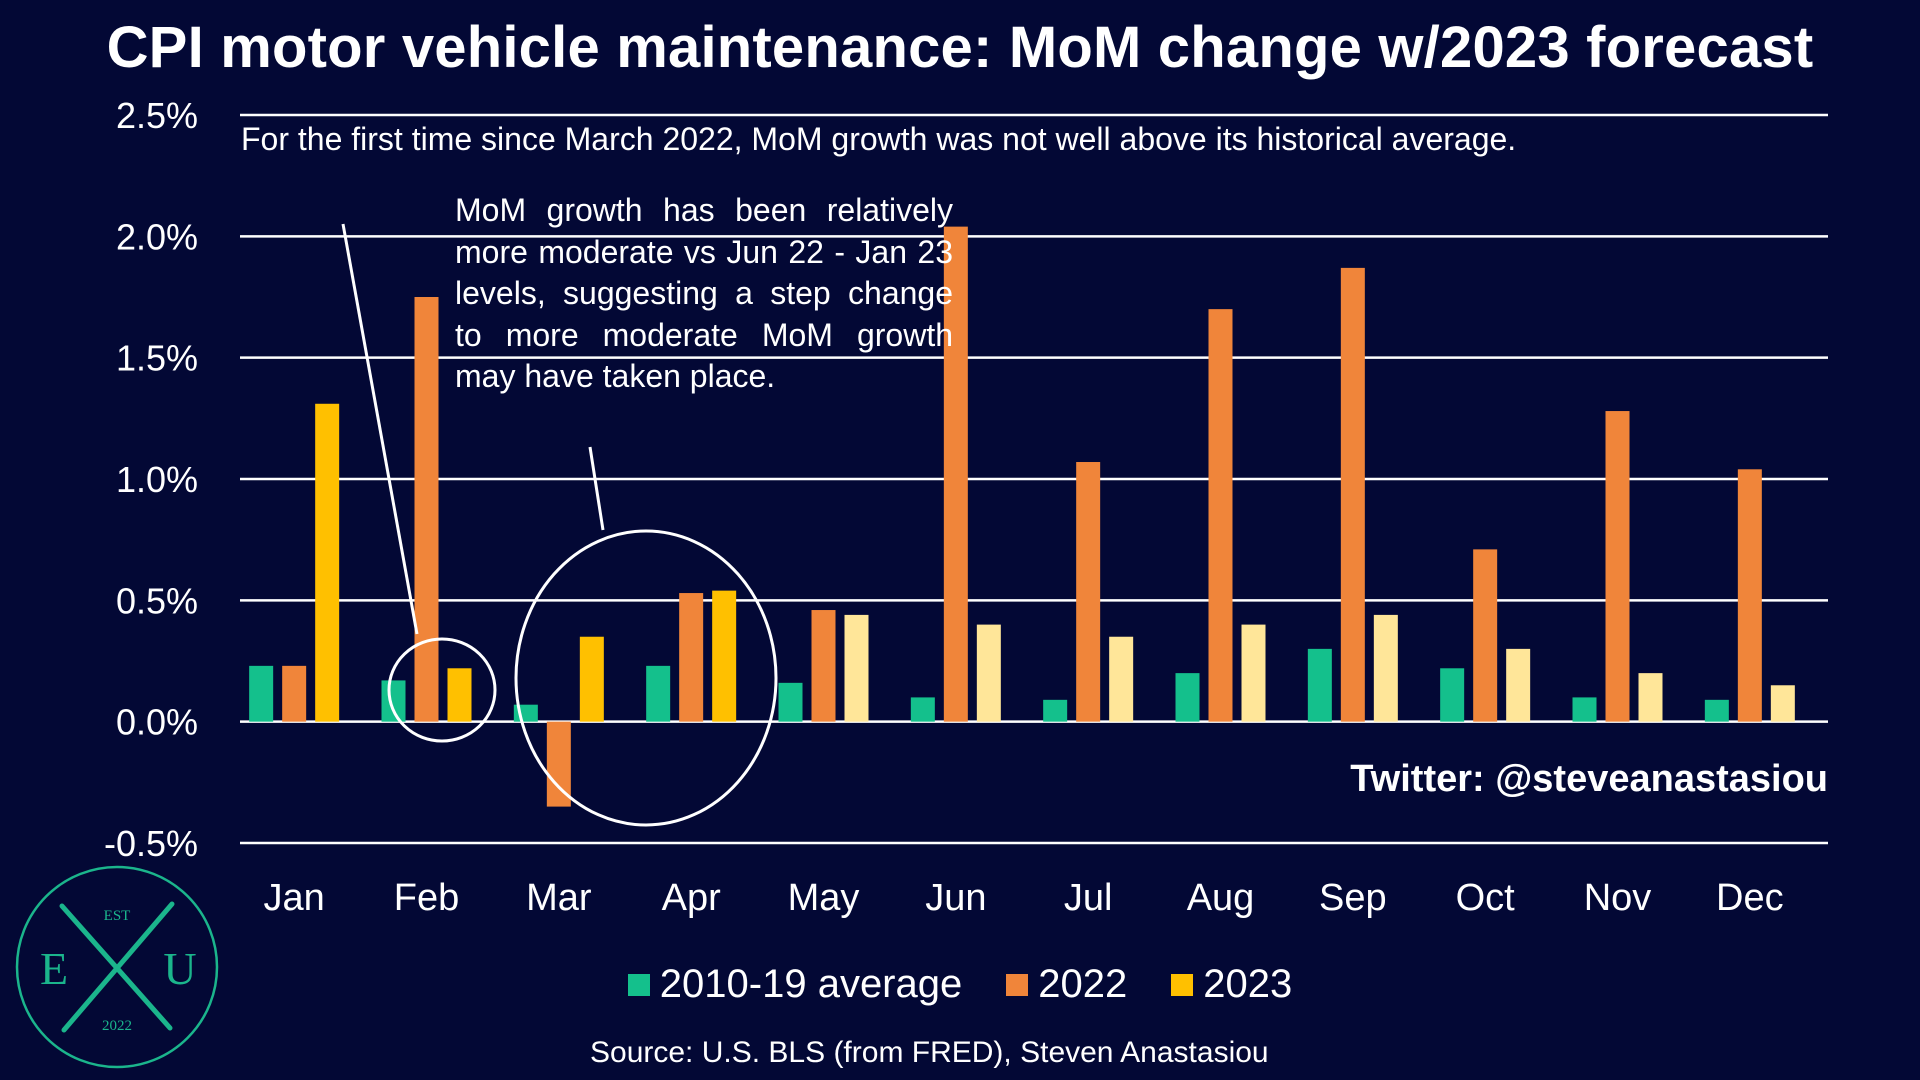 The image size is (1920, 1080). Describe the element at coordinates (117, 916) in the screenshot. I see `logo-est: EST` at that location.